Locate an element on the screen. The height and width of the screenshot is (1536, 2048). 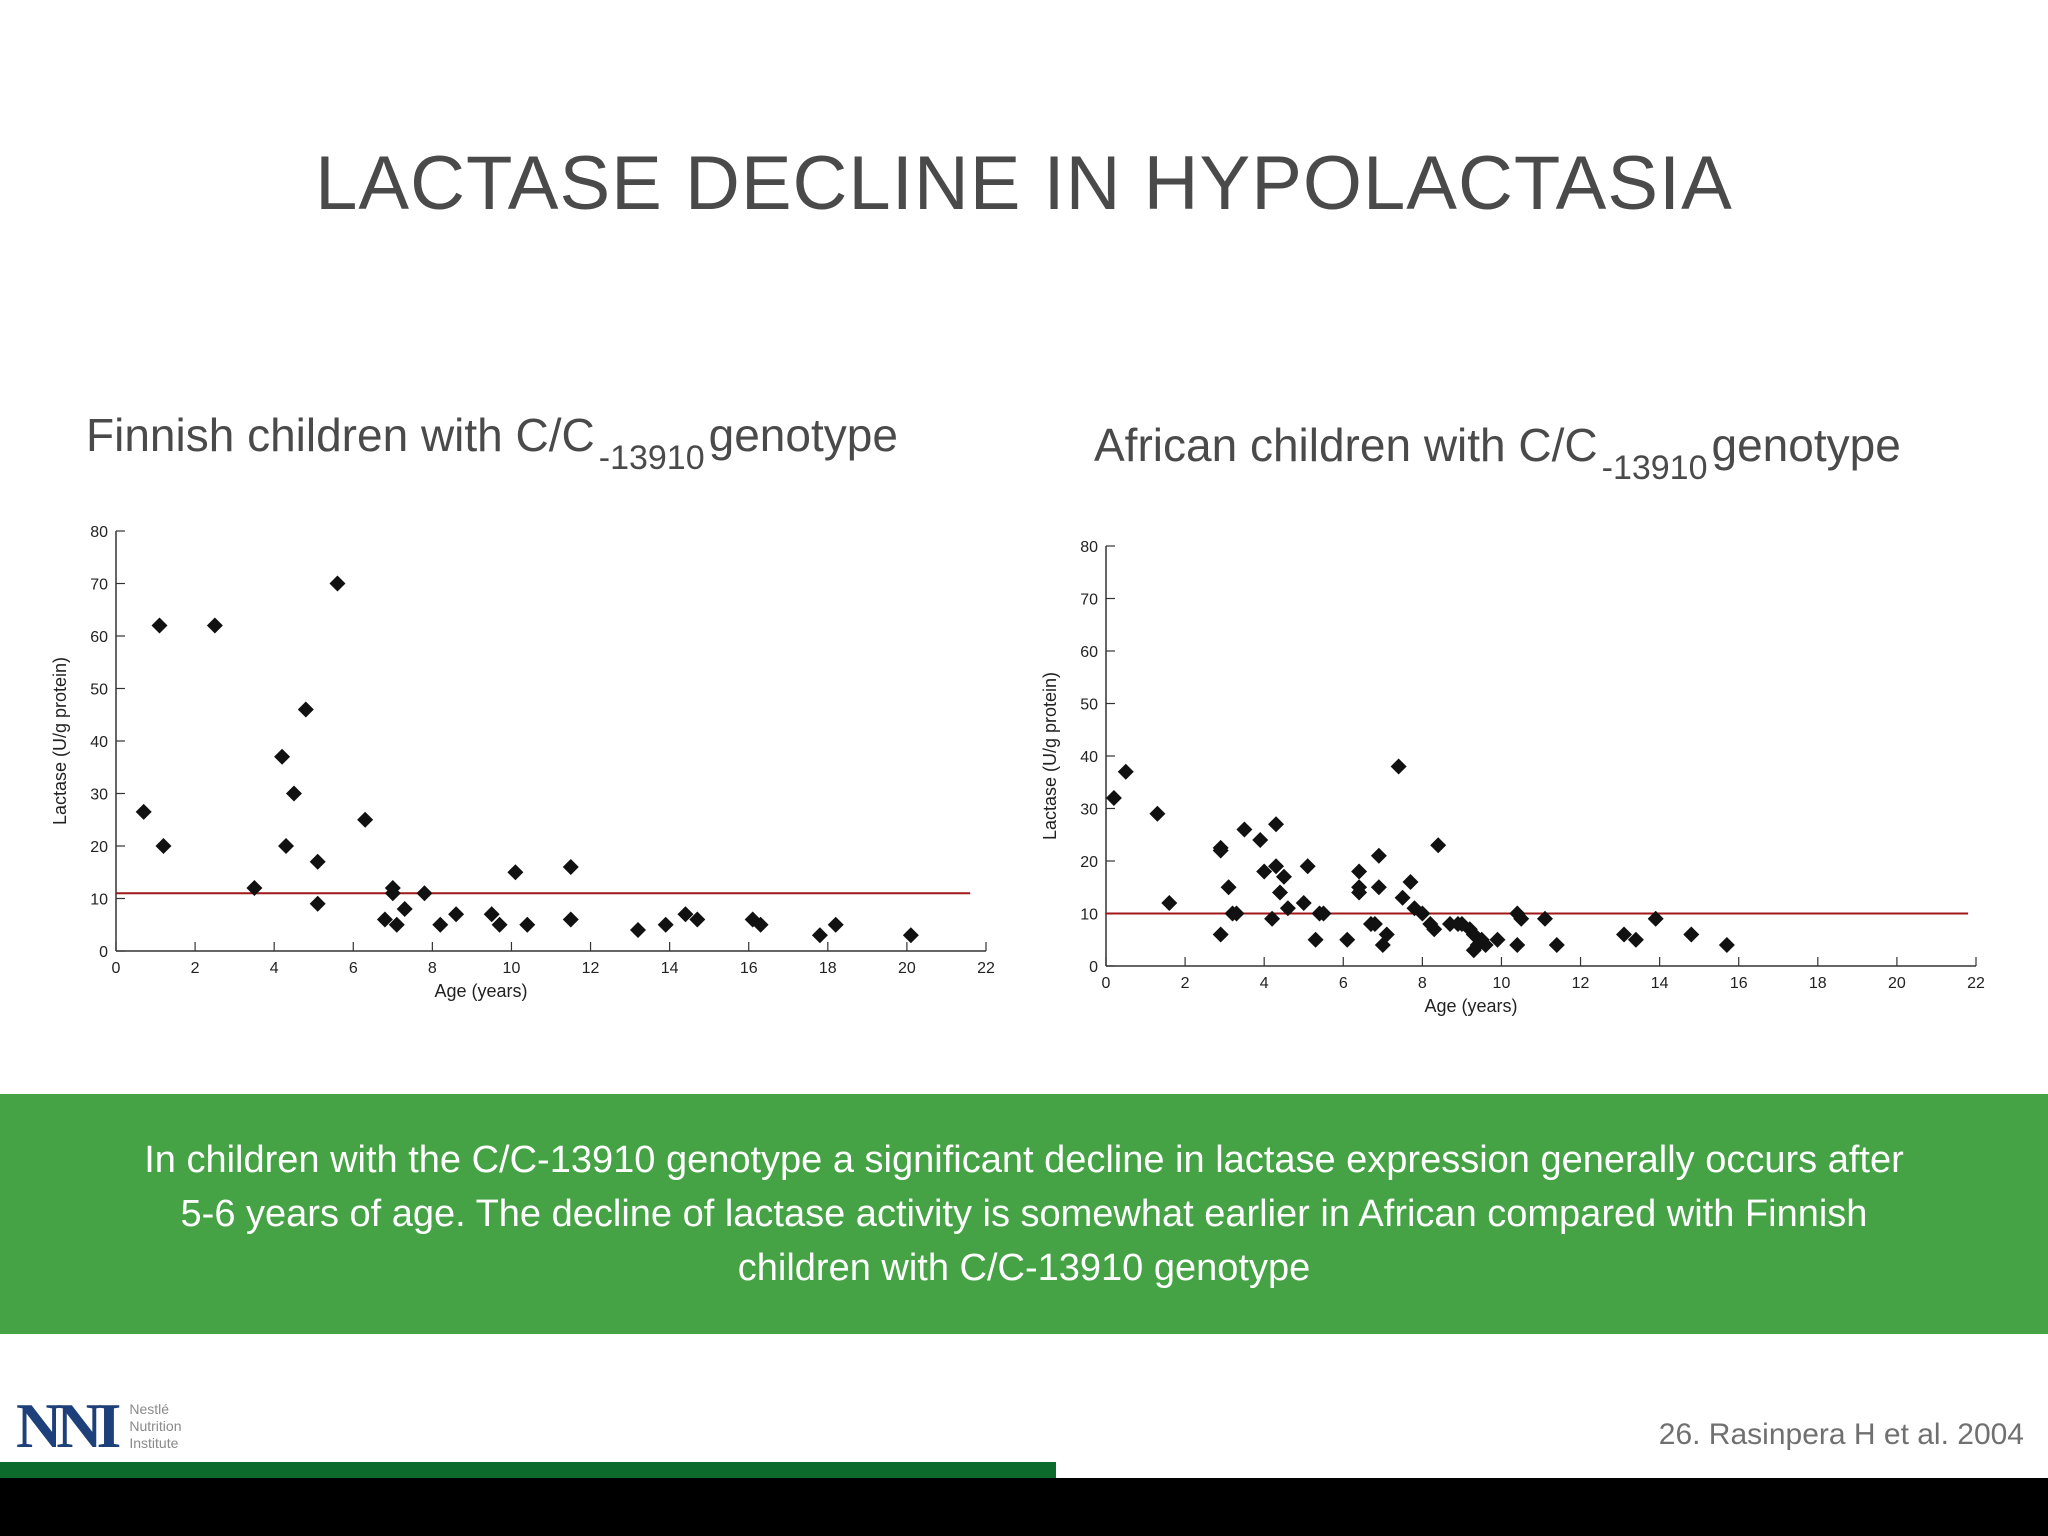
slide-title: LACTASE DECLINE IN HYPOLACTASIA is located at coordinates (1024, 183).